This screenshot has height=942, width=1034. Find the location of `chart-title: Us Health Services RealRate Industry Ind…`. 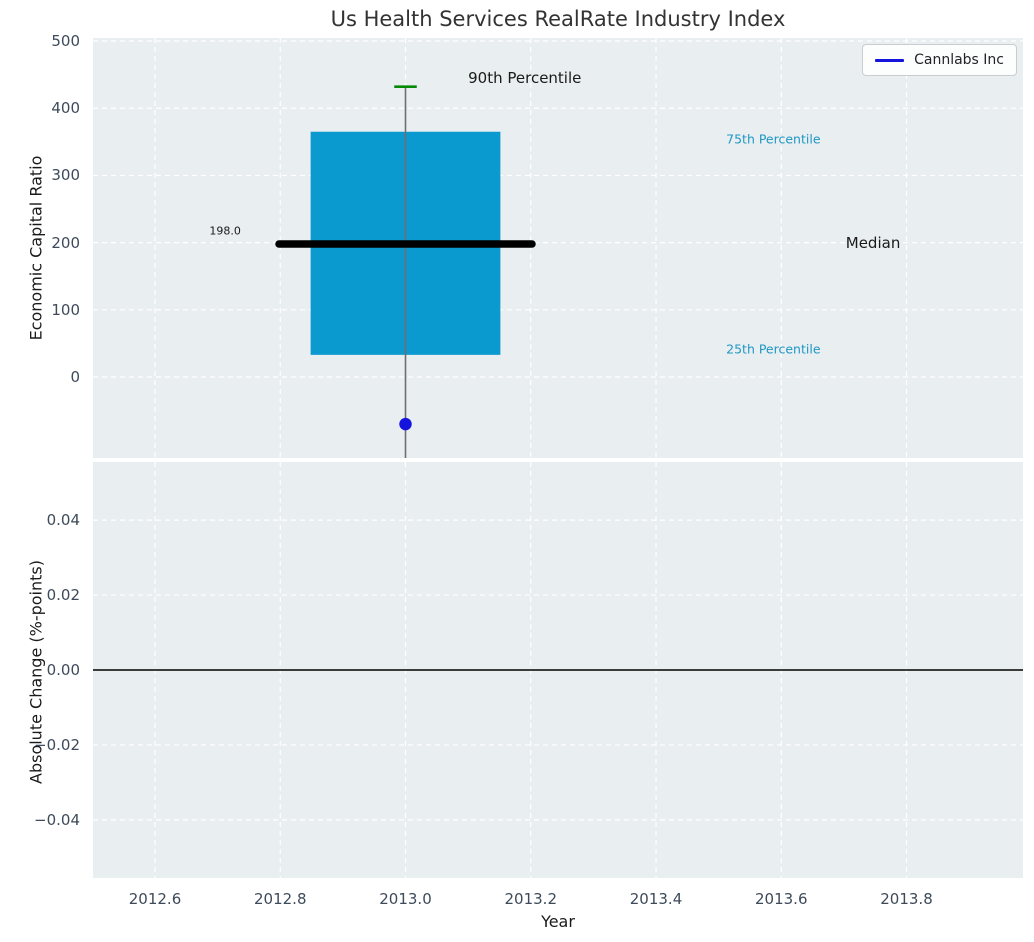

chart-title: Us Health Services RealRate Industry Ind… is located at coordinates (558, 19).